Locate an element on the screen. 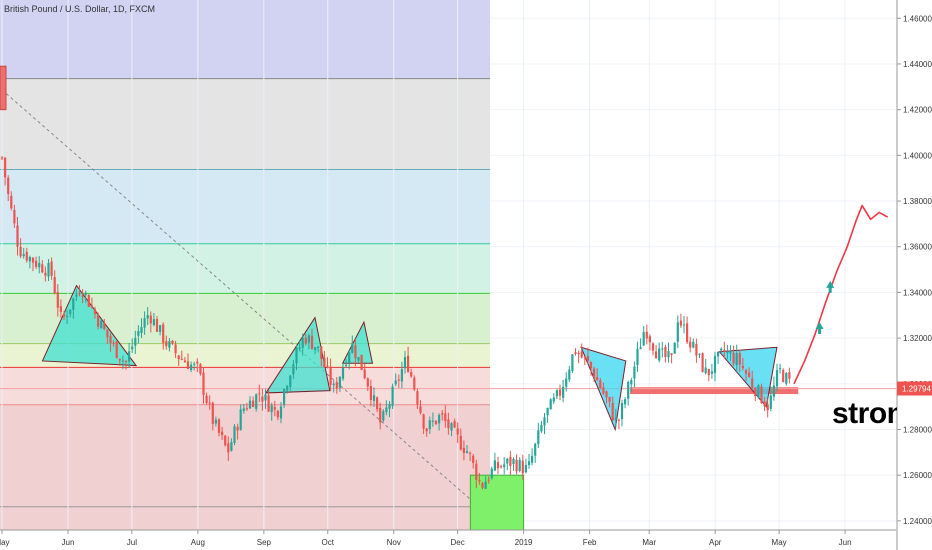 This screenshot has height=550, width=932. time-tick-label: Aug is located at coordinates (198, 542).